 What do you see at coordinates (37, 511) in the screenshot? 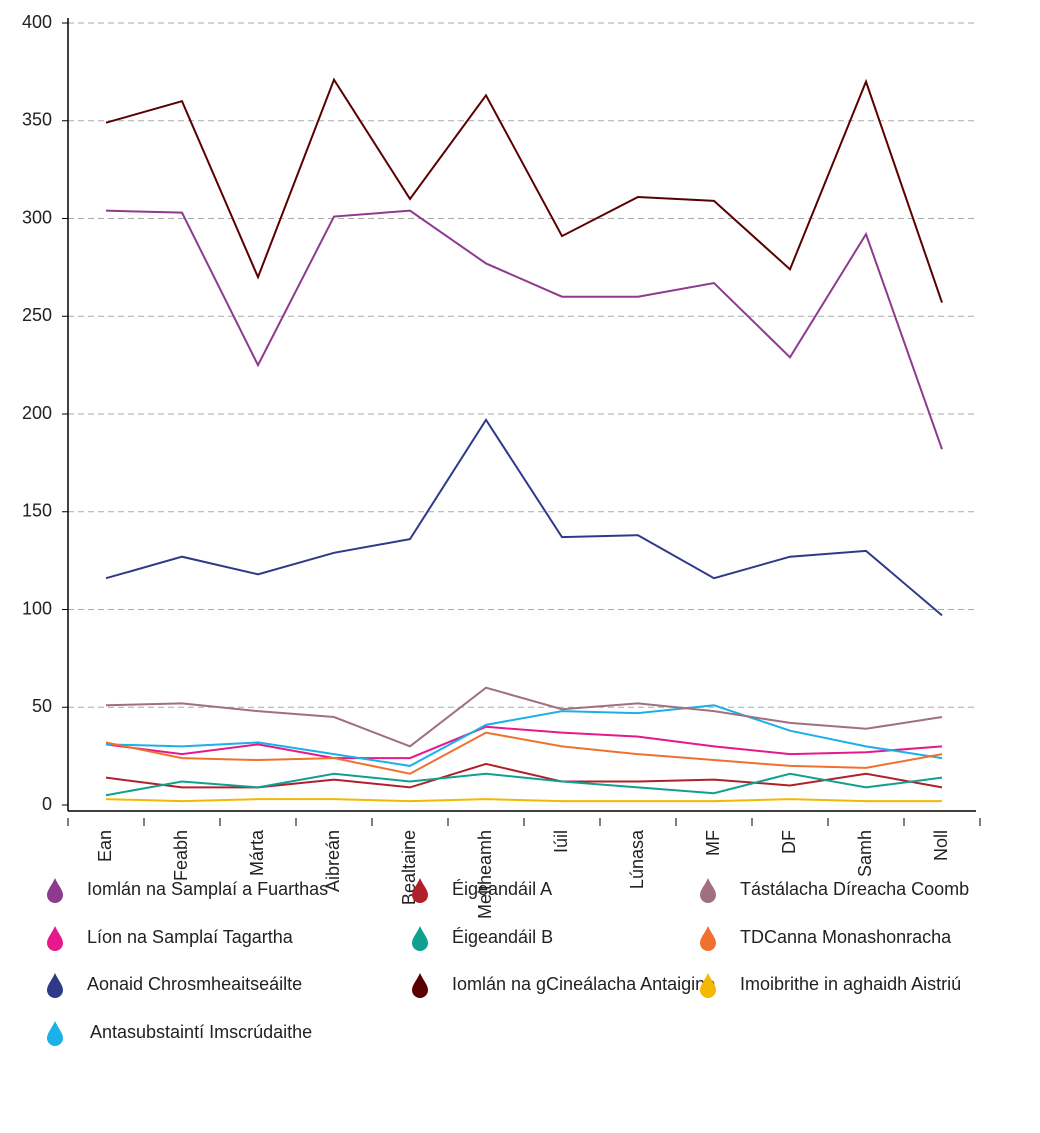
I see `y-tick-label: 150` at bounding box center [37, 511].